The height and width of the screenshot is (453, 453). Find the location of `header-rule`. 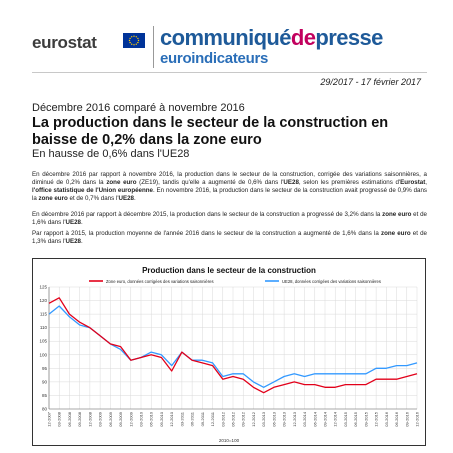

header-rule is located at coordinates (229, 72).